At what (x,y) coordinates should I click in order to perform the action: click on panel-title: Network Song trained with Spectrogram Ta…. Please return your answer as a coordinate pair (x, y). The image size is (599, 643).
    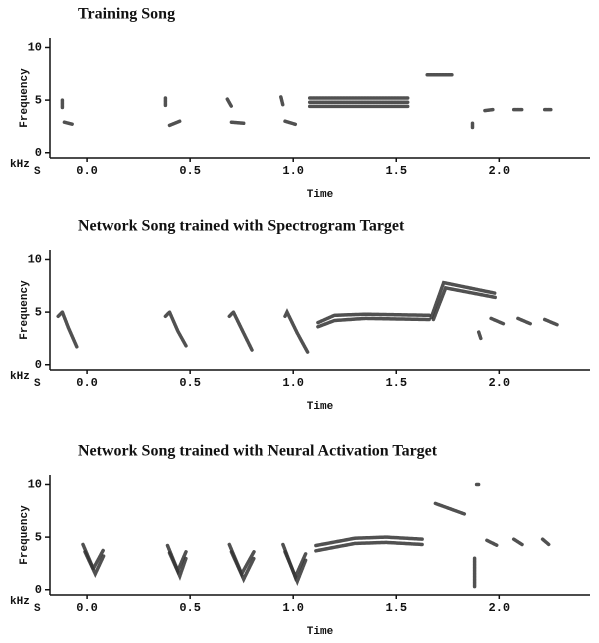
    Looking at the image, I should click on (241, 226).